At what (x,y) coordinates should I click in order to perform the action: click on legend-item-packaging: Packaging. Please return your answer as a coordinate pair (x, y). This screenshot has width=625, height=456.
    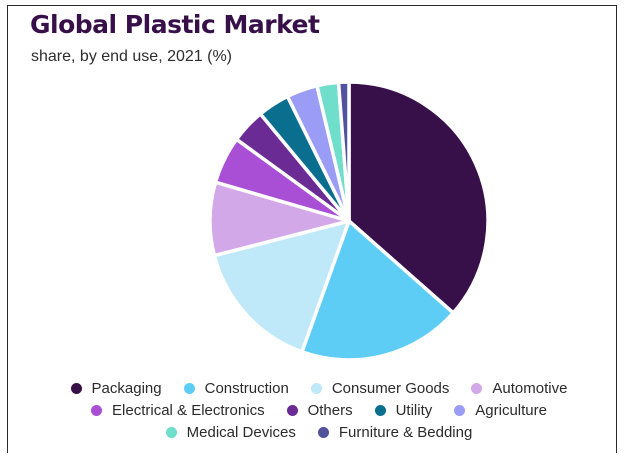
    Looking at the image, I should click on (116, 388).